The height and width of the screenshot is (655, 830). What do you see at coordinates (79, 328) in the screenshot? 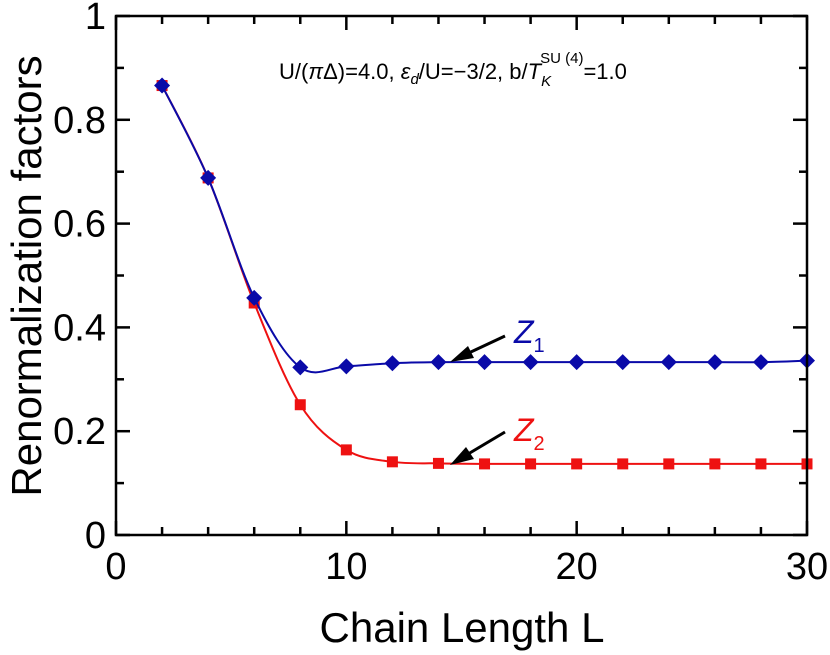
I see `y-tick-label: 0.4` at bounding box center [79, 328].